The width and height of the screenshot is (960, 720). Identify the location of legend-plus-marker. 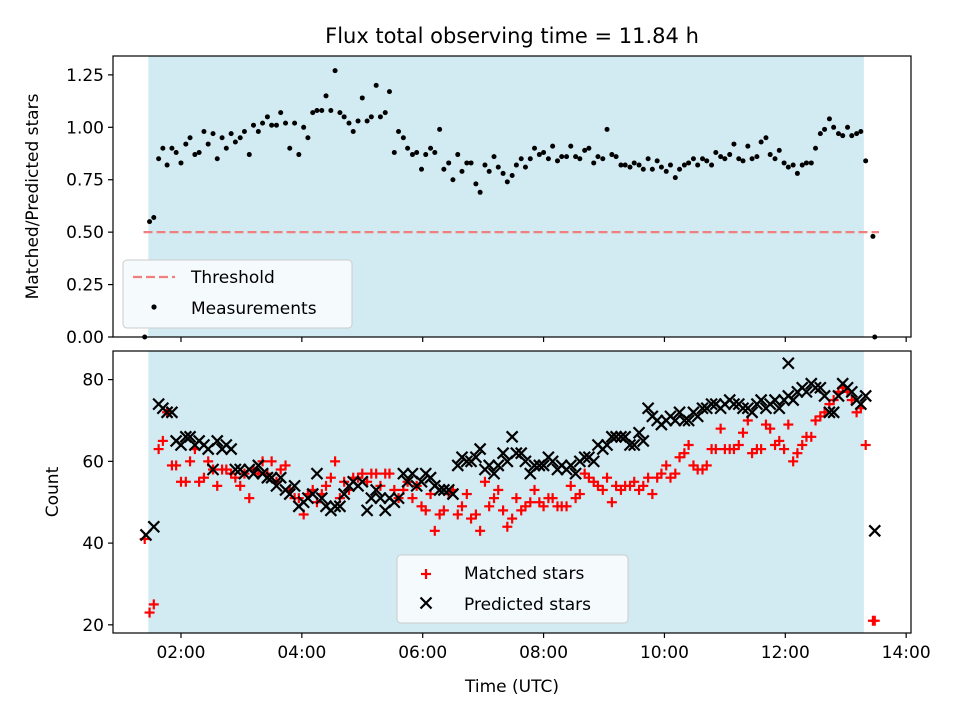
(426, 574).